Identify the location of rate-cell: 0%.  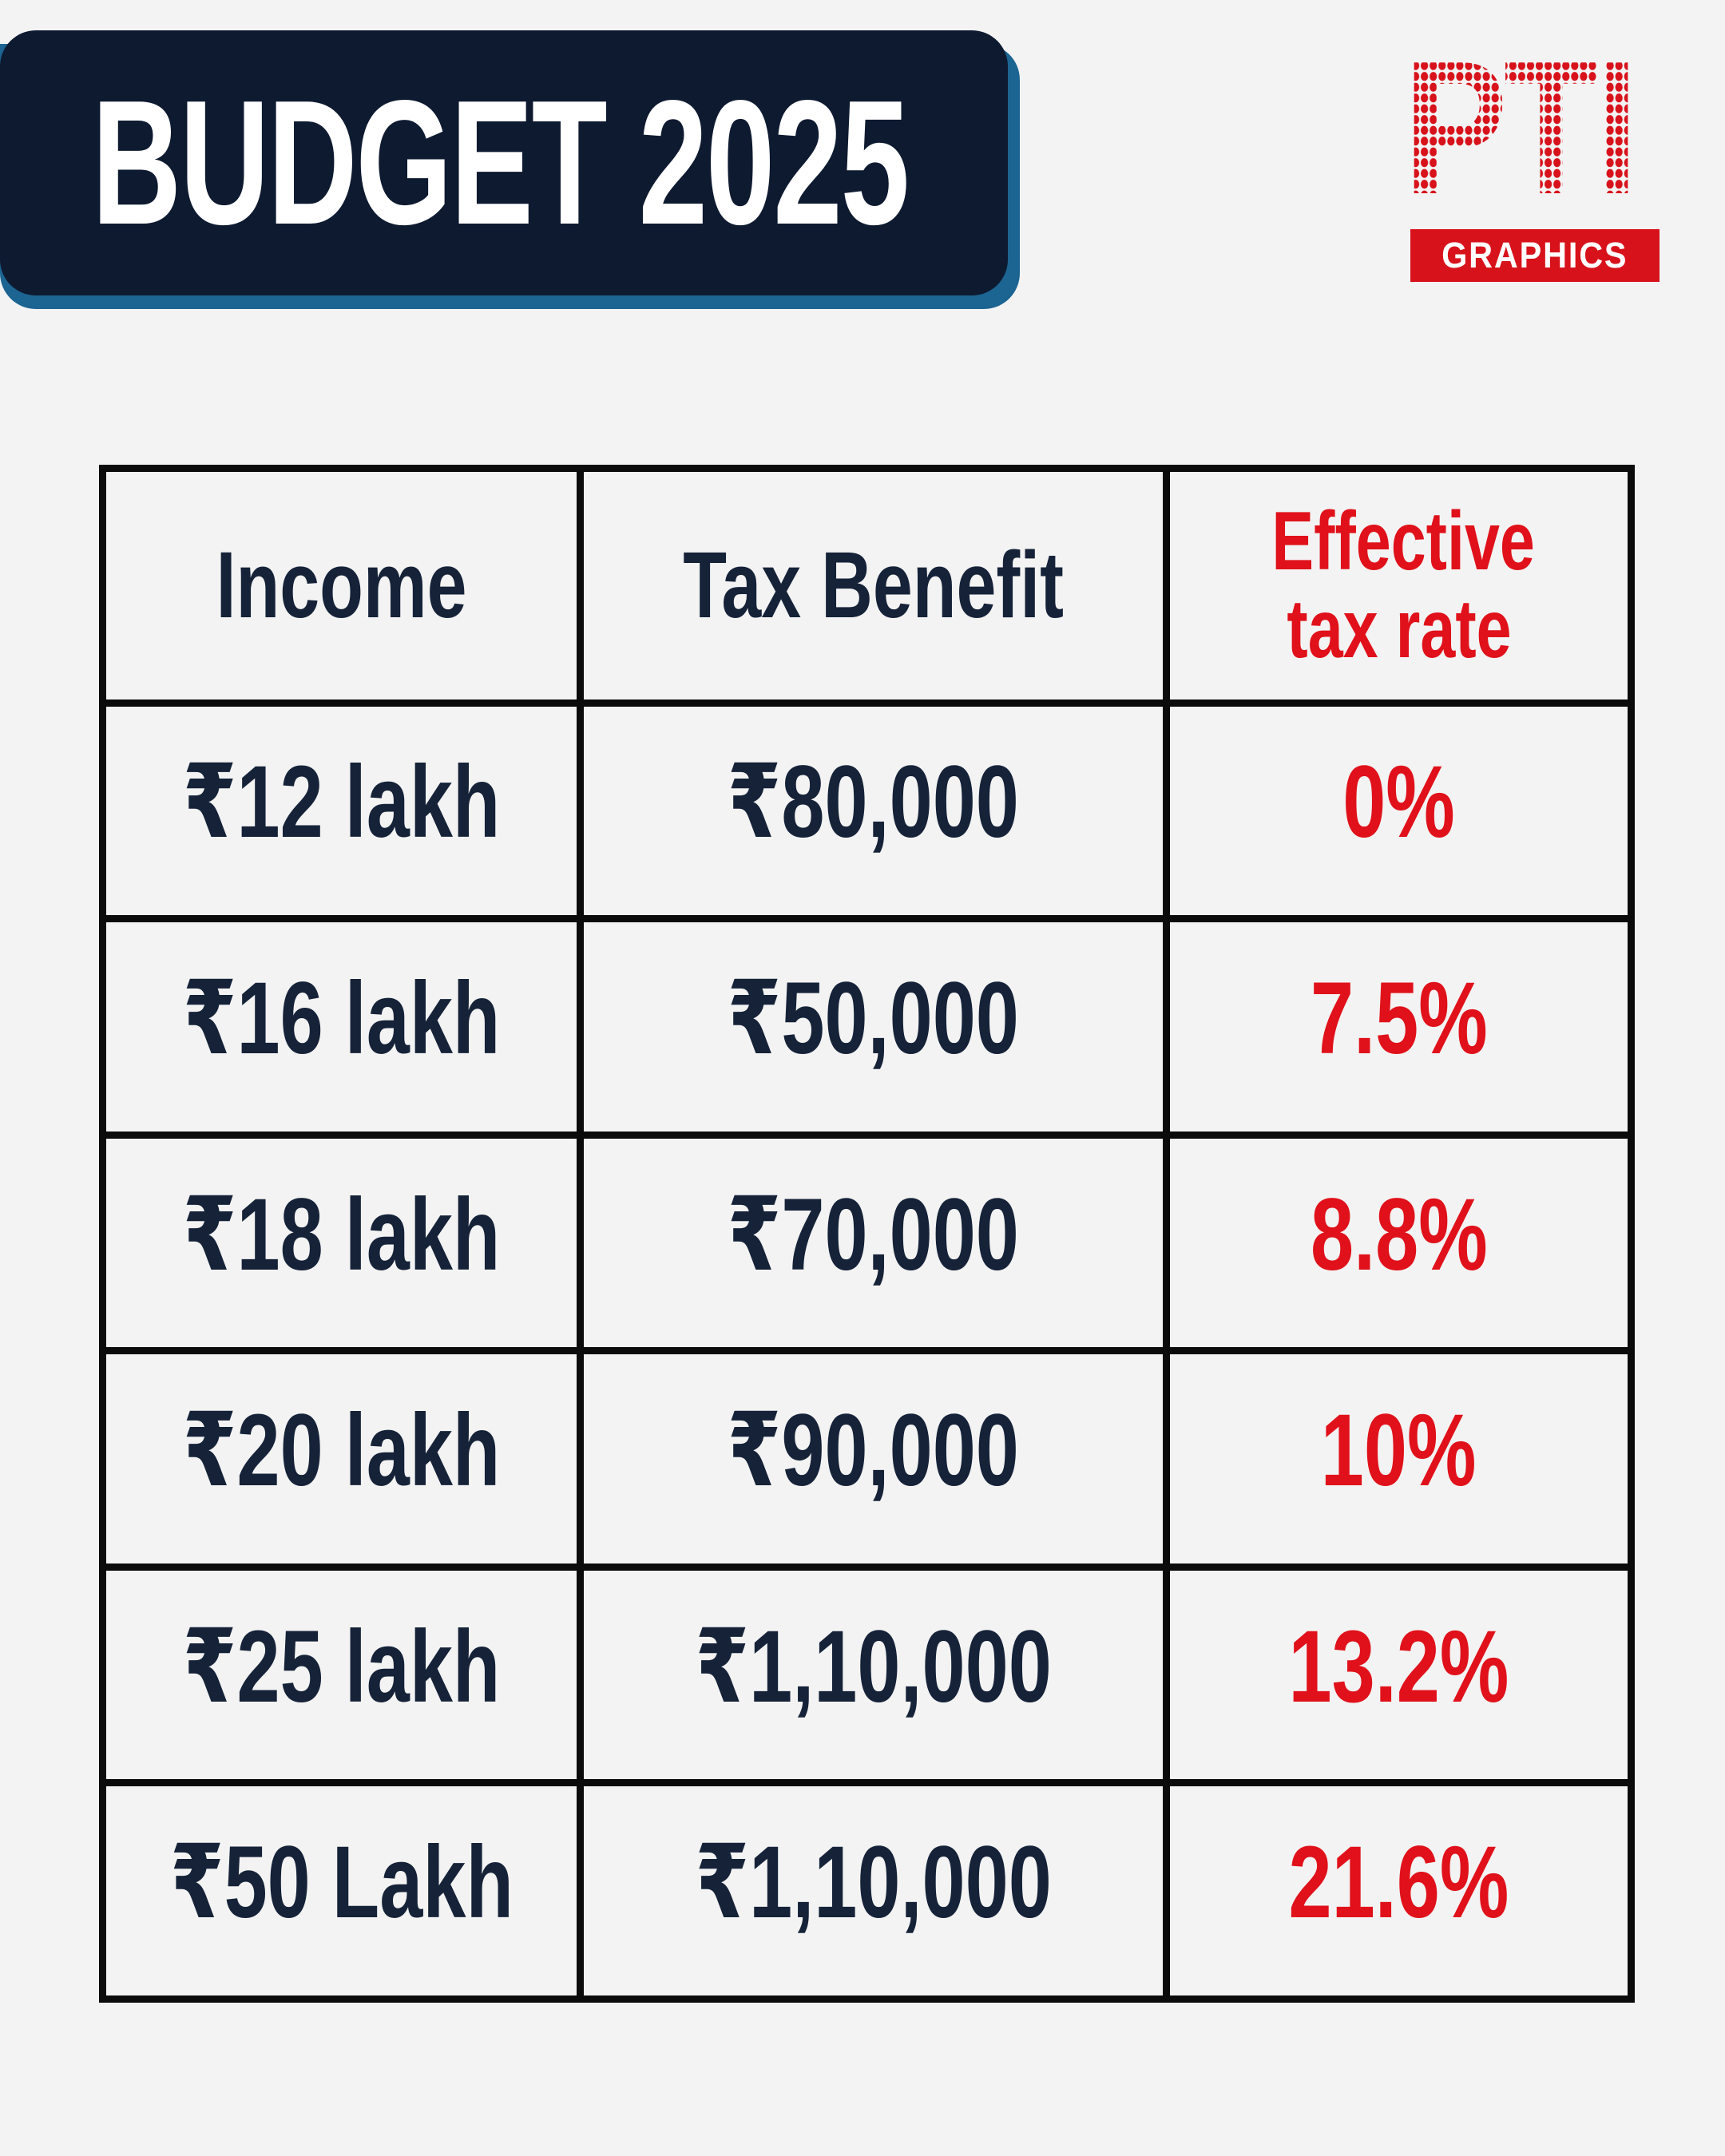
(1399, 811).